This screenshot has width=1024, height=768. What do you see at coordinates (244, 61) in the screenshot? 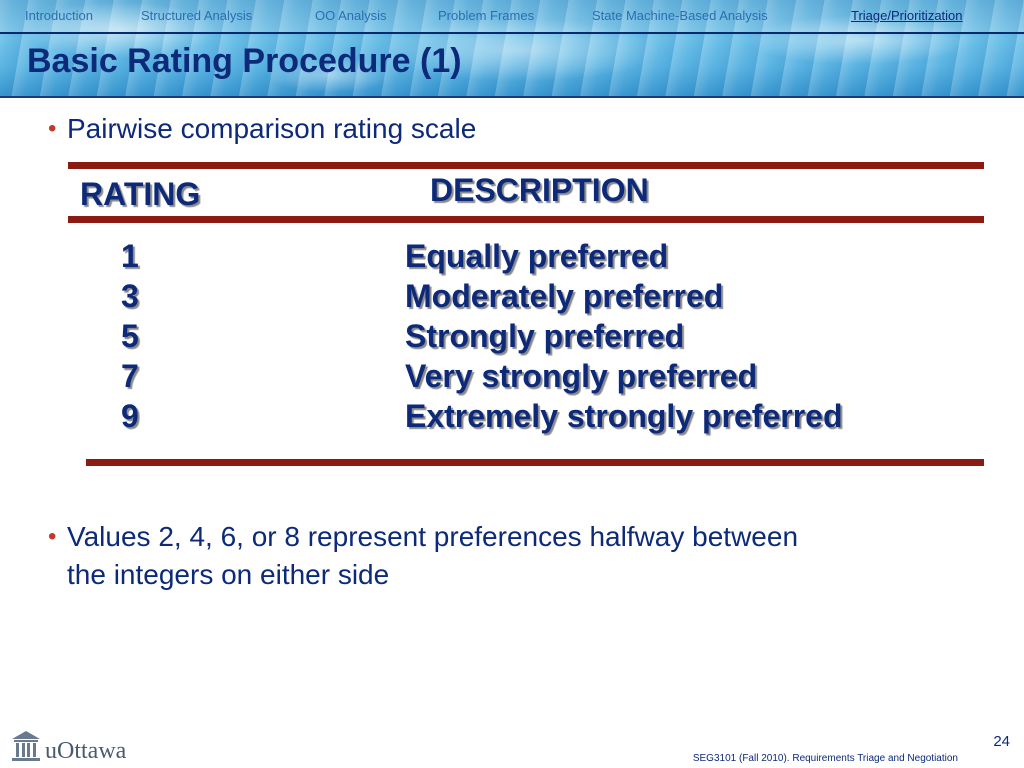
I see `slide-title: Basic Rating Procedure (1)` at bounding box center [244, 61].